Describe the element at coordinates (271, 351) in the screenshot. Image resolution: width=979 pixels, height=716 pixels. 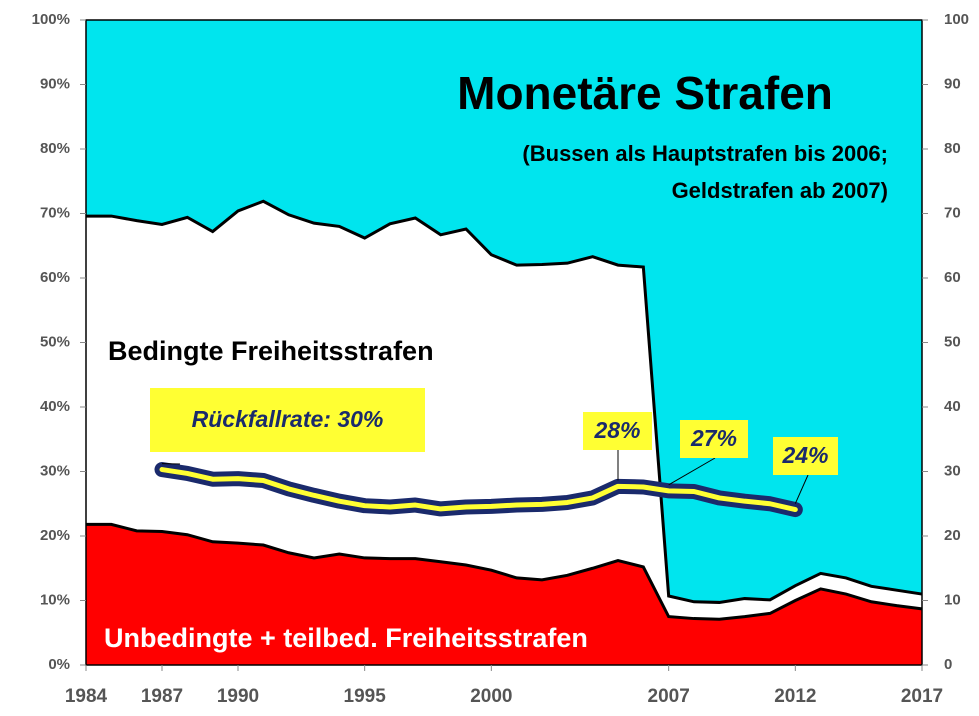
I see `area-label: Bedingte Freiheitsstrafen` at that location.